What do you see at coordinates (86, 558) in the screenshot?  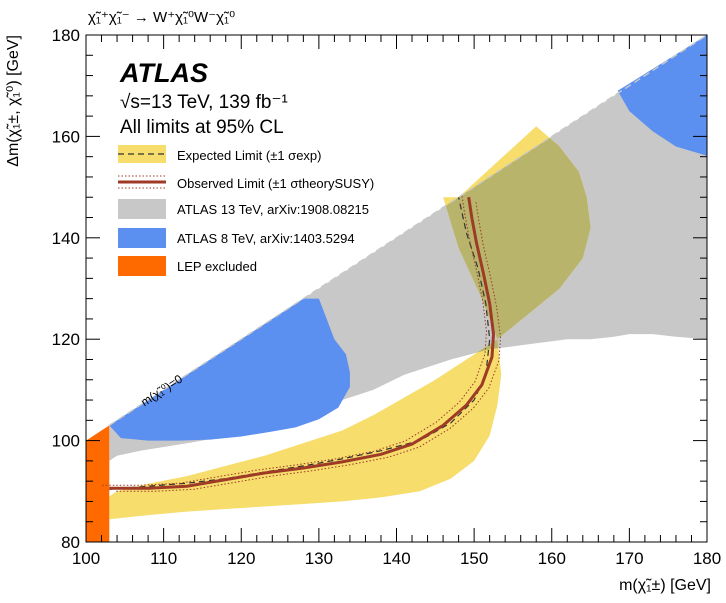 I see `x-tick-label: 100` at bounding box center [86, 558].